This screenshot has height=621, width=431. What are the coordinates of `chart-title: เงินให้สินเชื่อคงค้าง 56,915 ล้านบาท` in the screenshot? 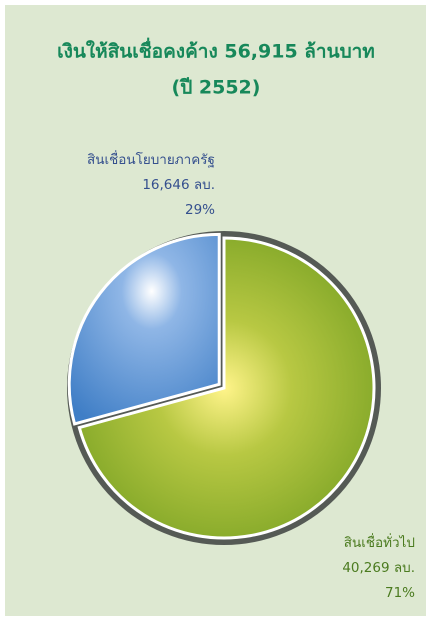 It's located at (216, 50).